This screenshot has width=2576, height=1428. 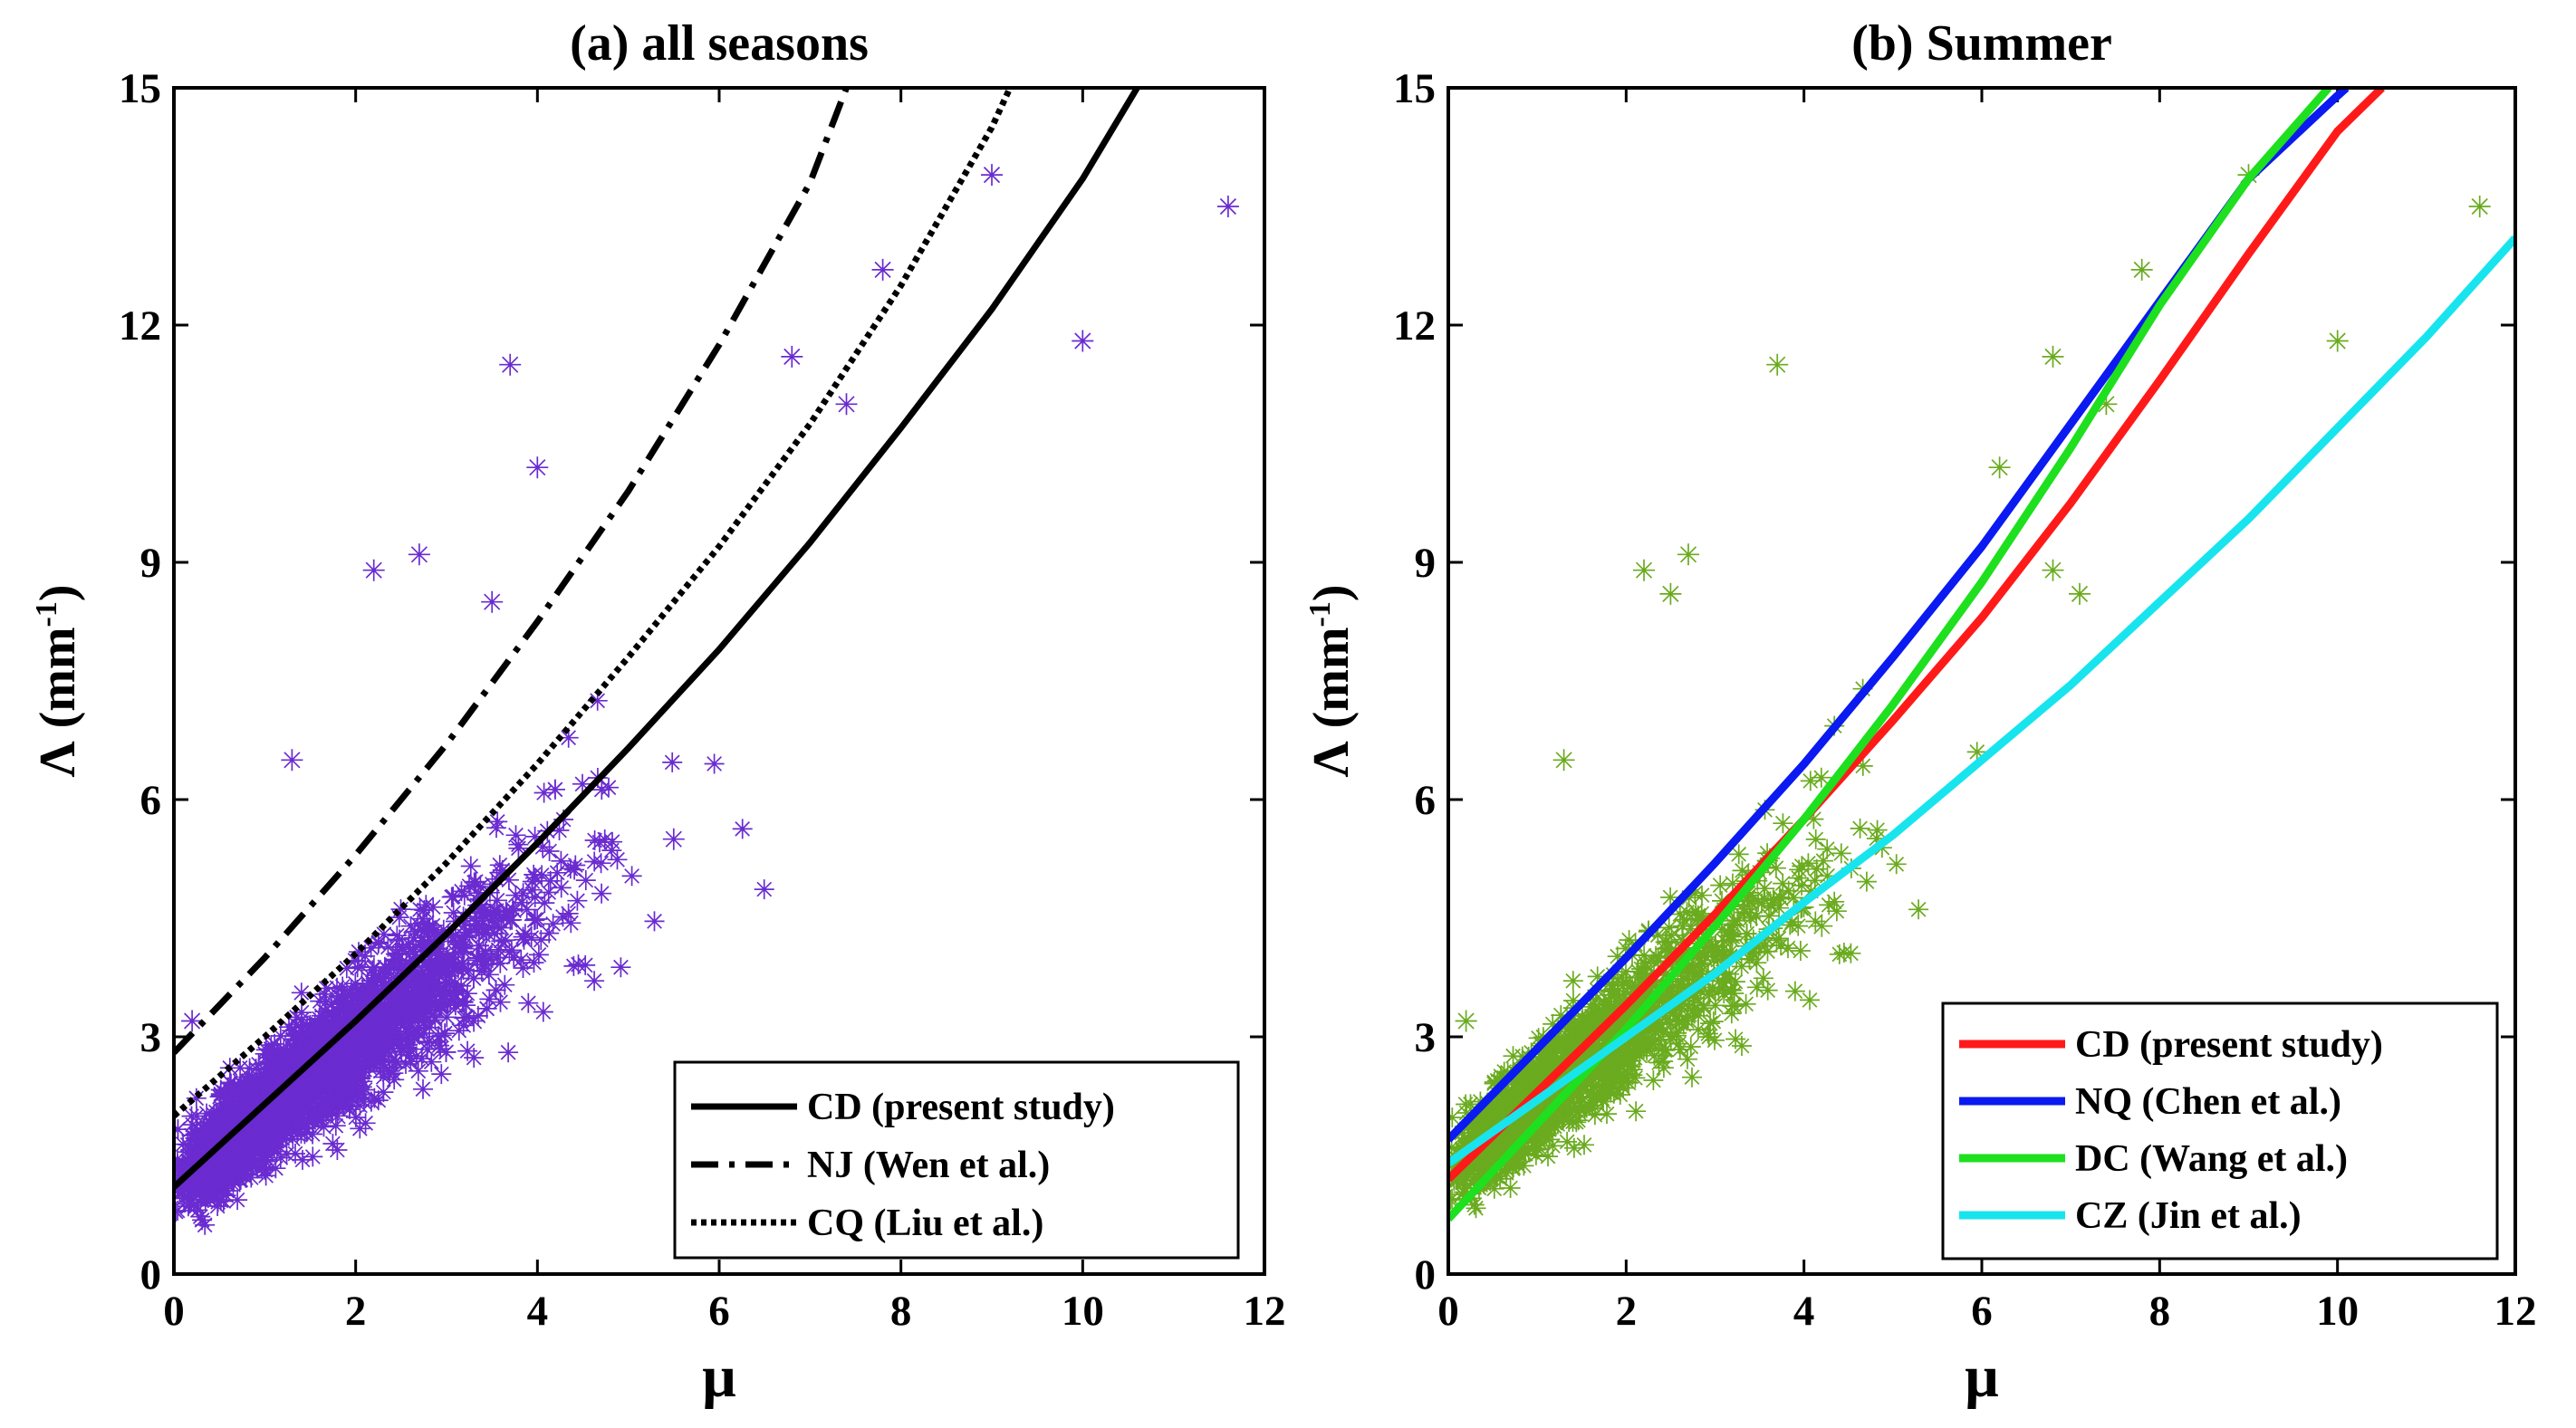 What do you see at coordinates (1414, 88) in the screenshot?
I see `y-tick-label: 15` at bounding box center [1414, 88].